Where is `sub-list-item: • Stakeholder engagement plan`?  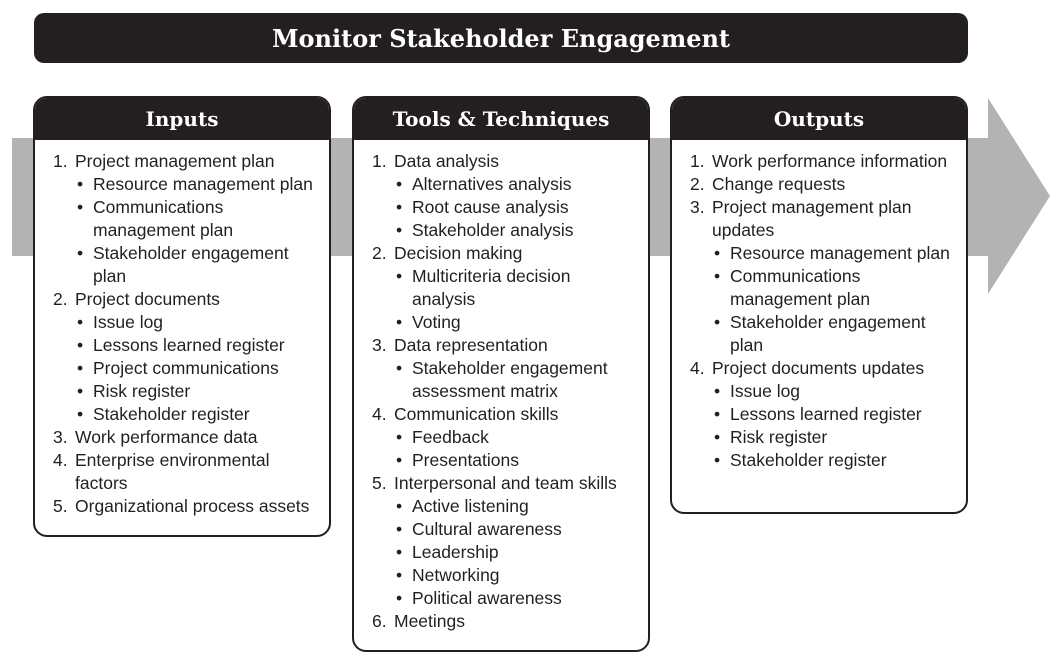 sub-list-item: • Stakeholder engagement plan is located at coordinates (832, 334).